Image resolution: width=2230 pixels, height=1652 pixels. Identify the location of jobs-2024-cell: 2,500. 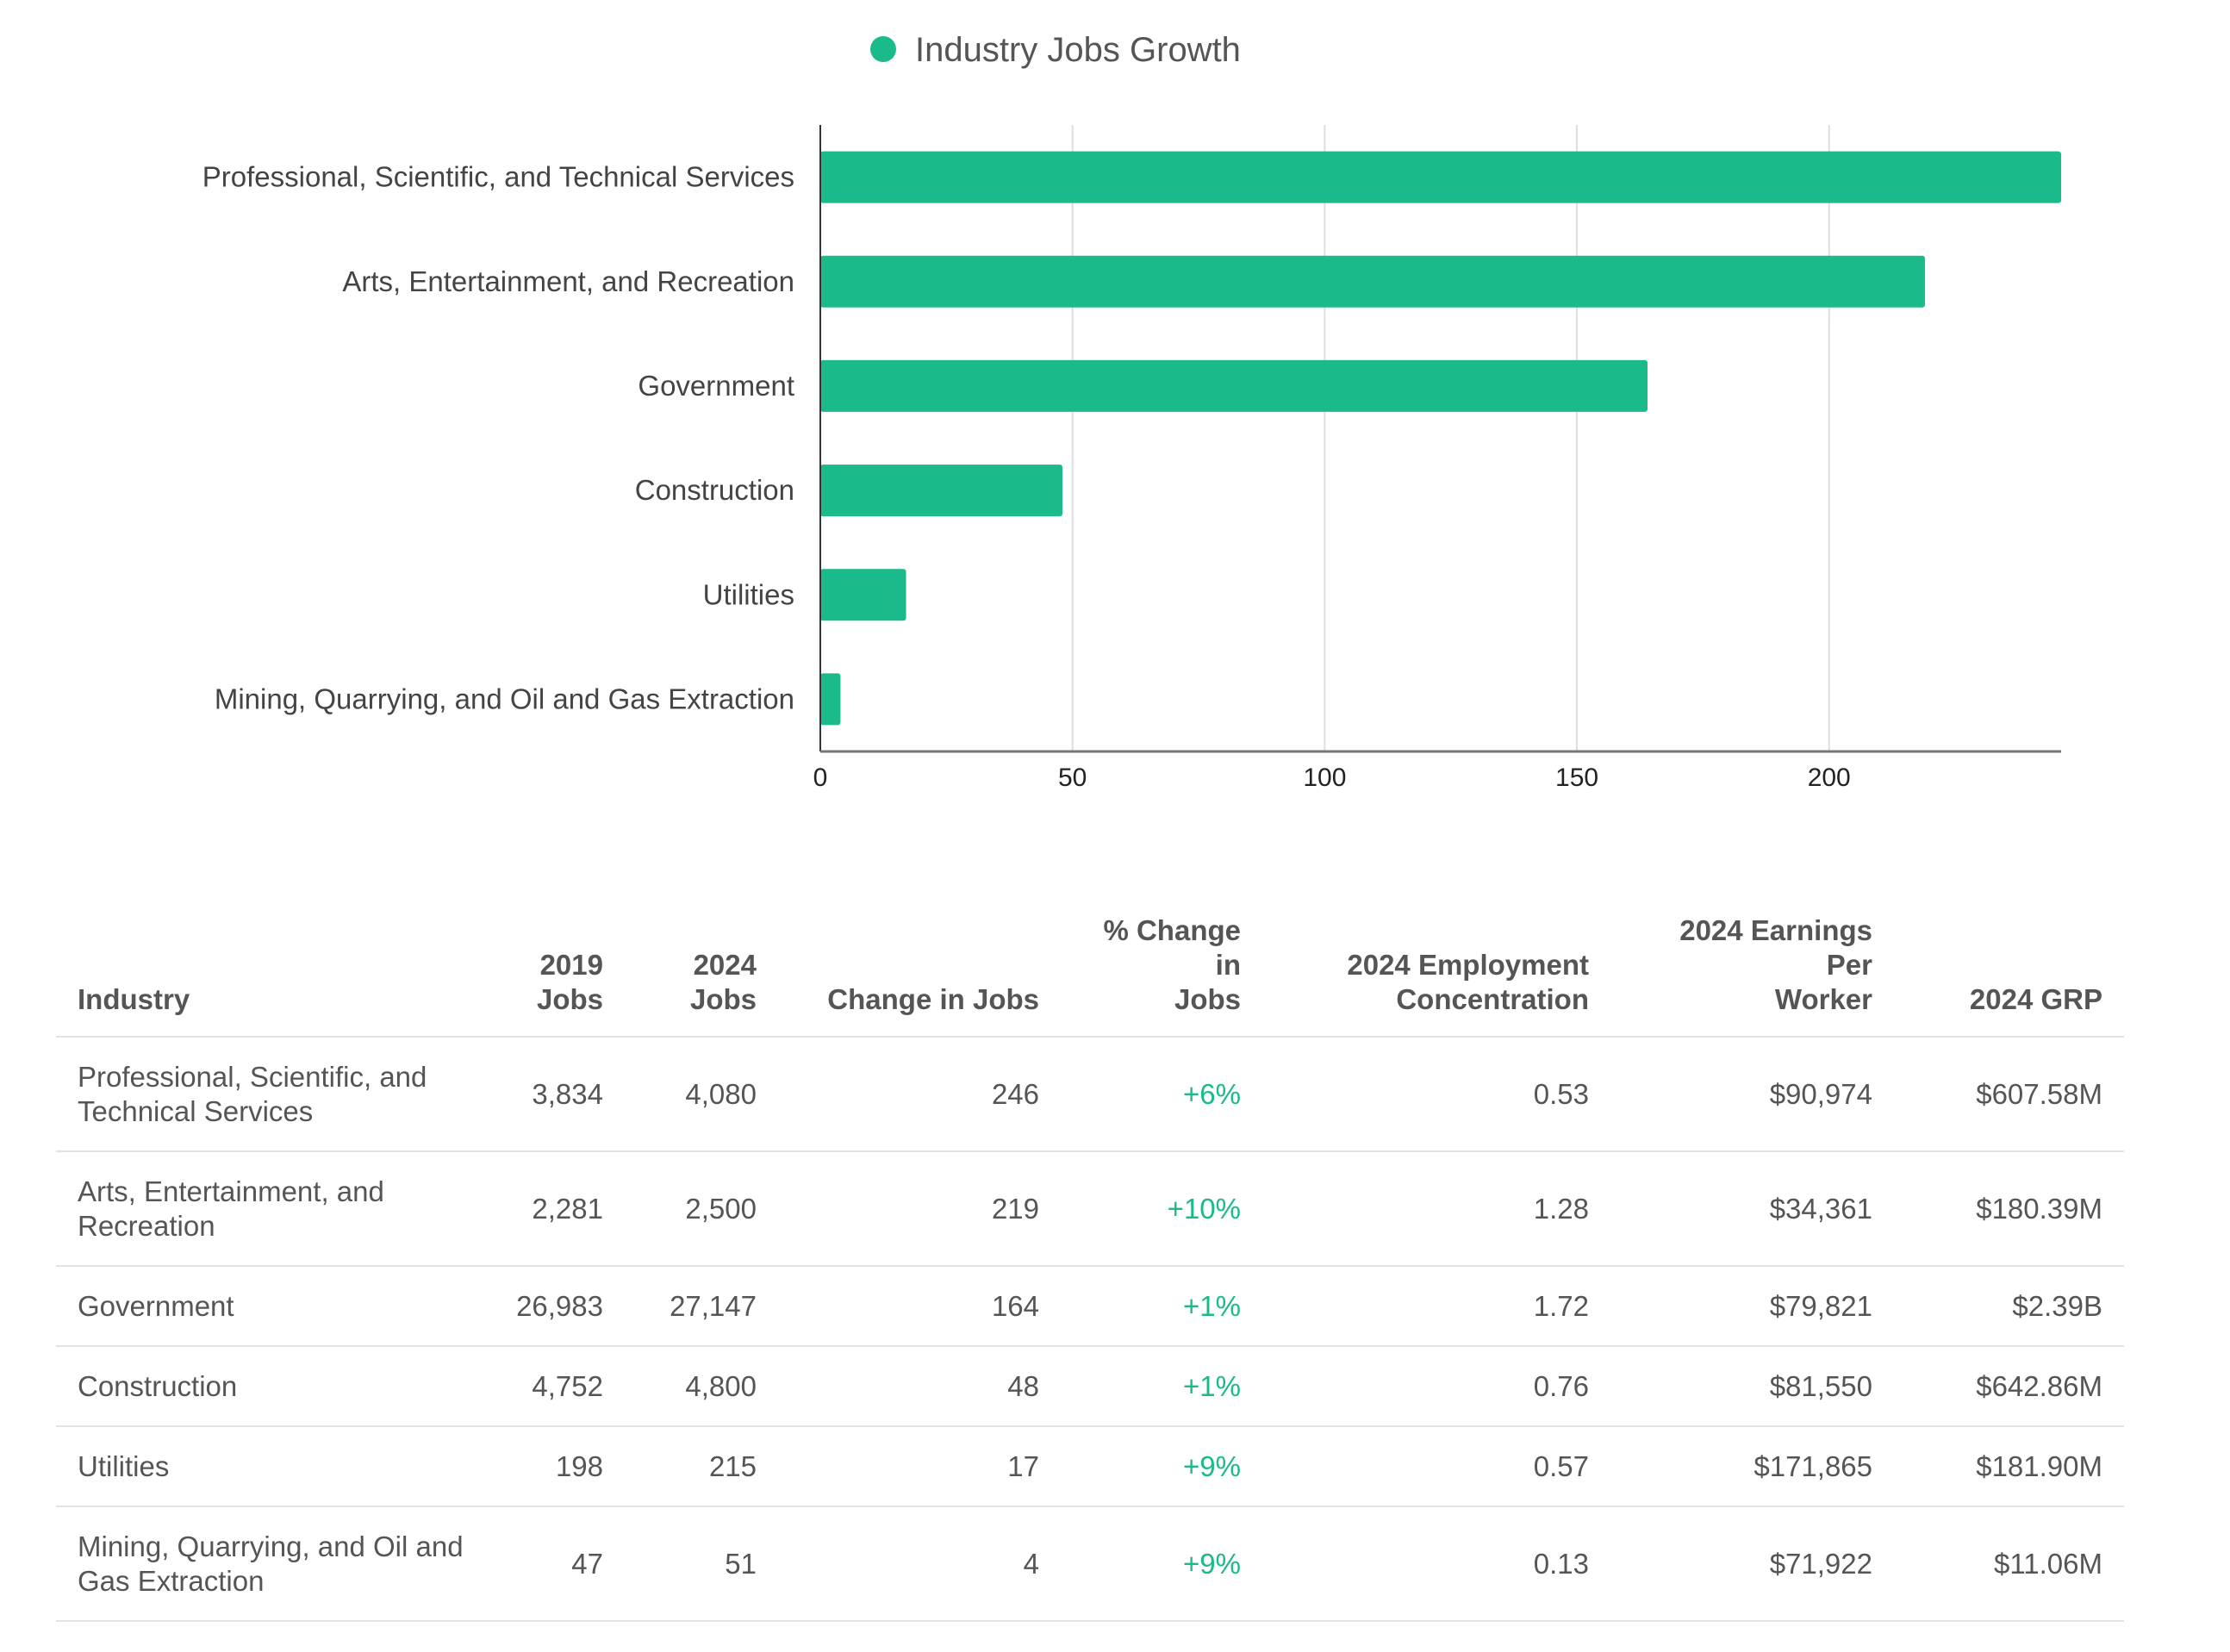
(701, 1209).